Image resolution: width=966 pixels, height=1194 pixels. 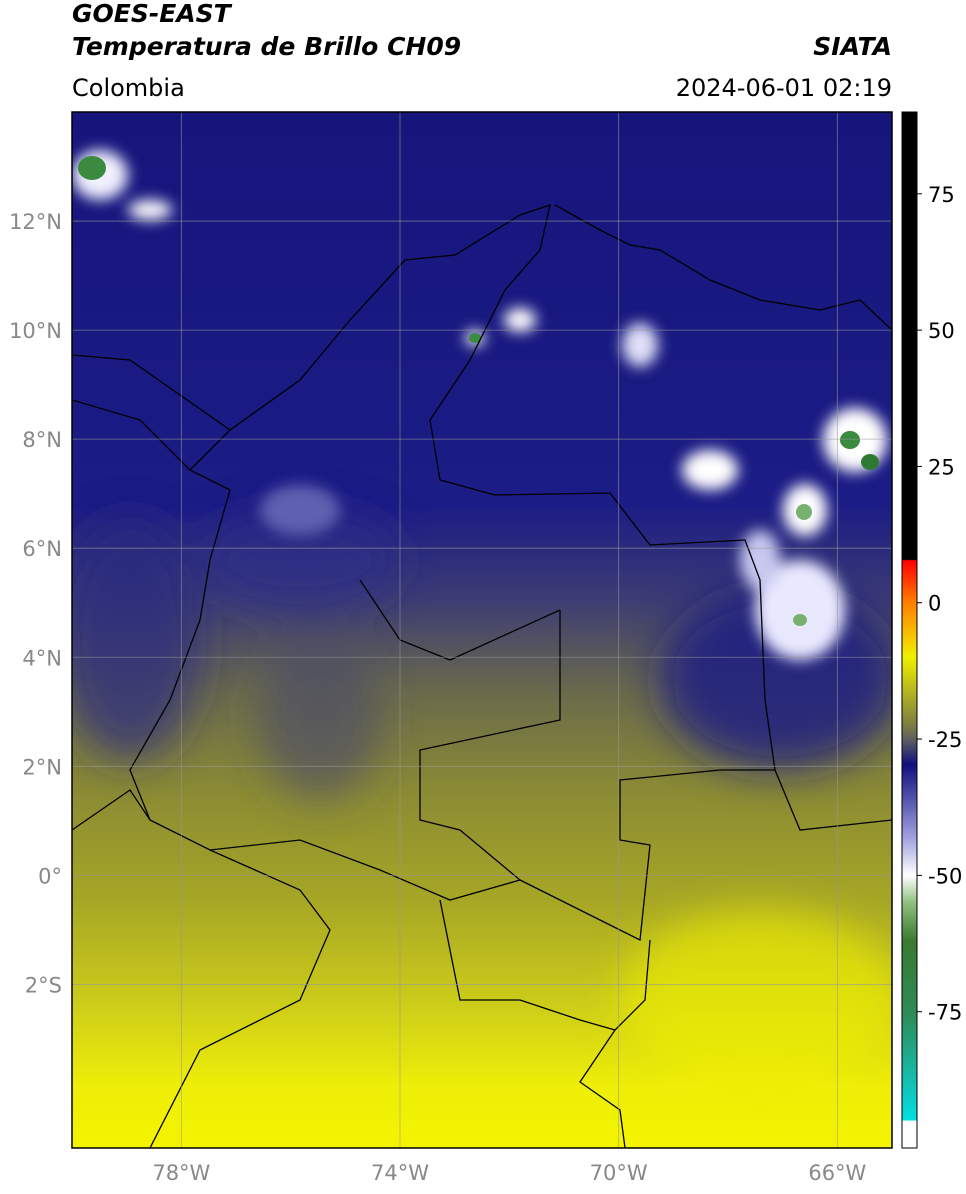 I want to click on source: SIATA, so click(x=852, y=46).